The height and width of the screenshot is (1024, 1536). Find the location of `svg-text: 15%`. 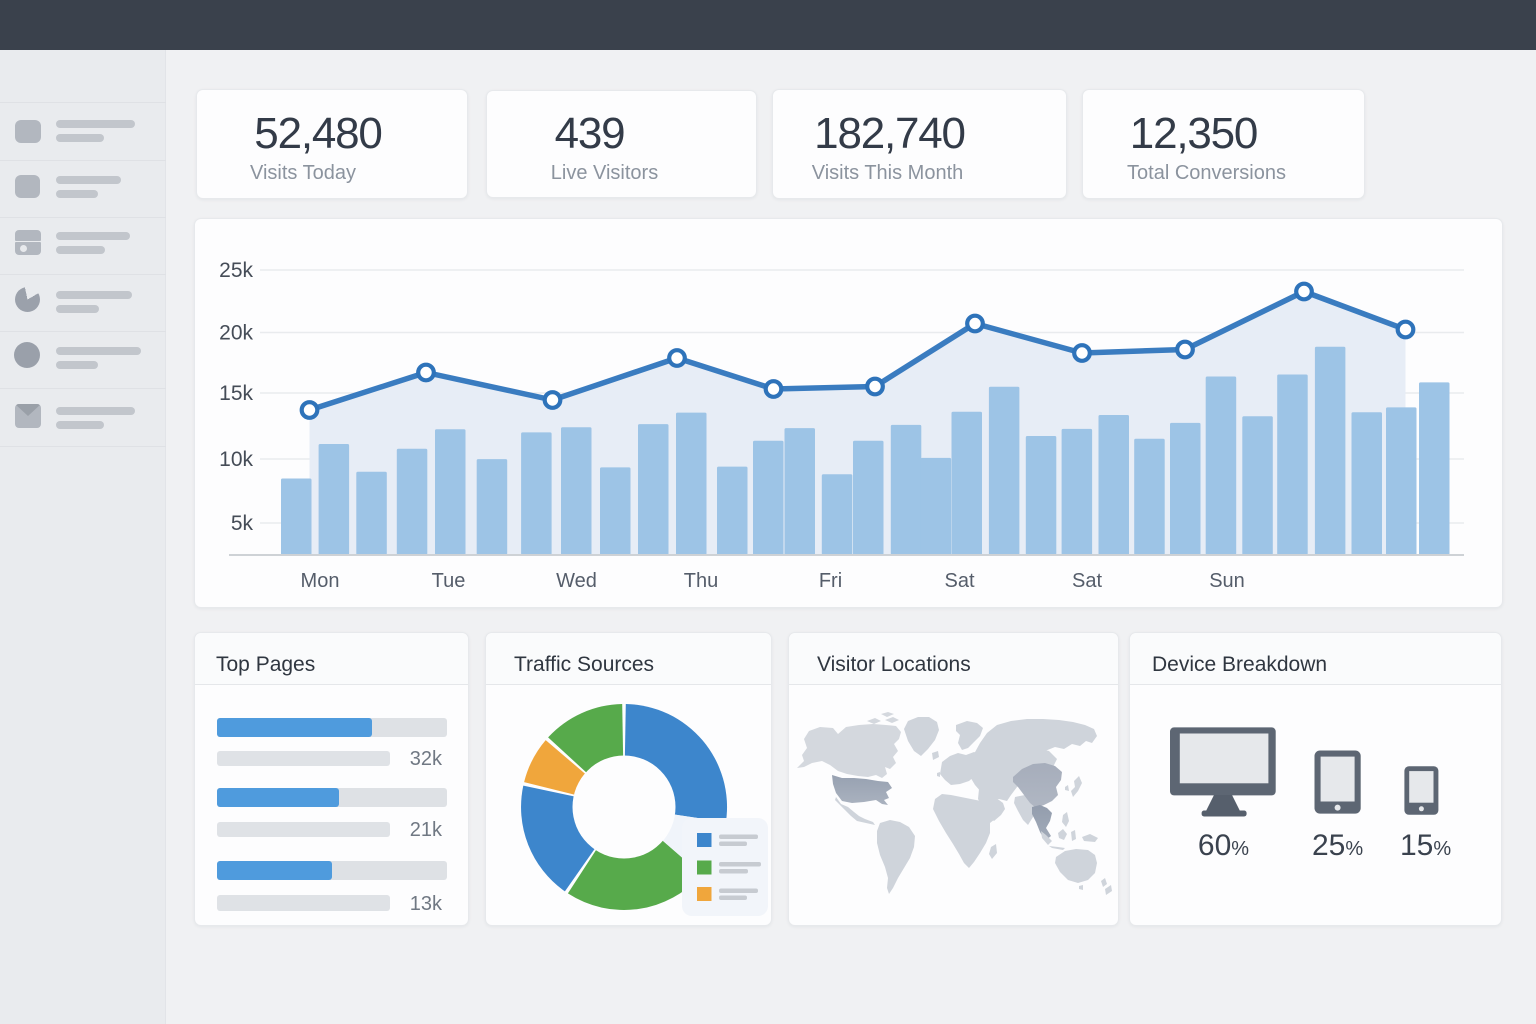

svg-text: 15% is located at coordinates (1425, 845).